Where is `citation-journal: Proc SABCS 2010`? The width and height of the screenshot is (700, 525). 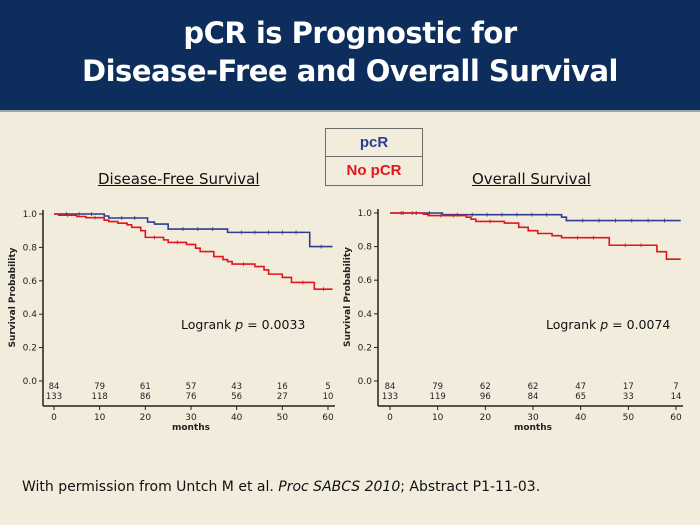
citation-journal: Proc SABCS 2010 is located at coordinates (339, 487).